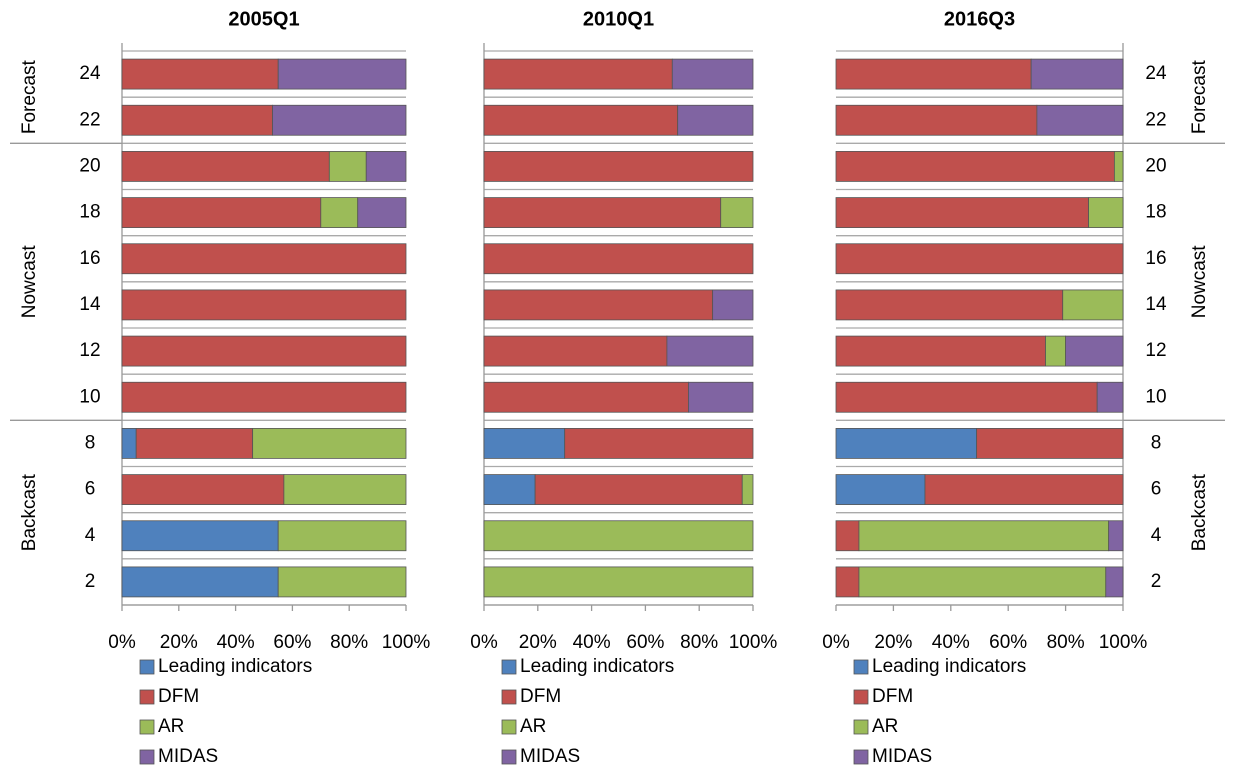 The height and width of the screenshot is (769, 1233). What do you see at coordinates (951, 642) in the screenshot?
I see `x-tick-label: 40%` at bounding box center [951, 642].